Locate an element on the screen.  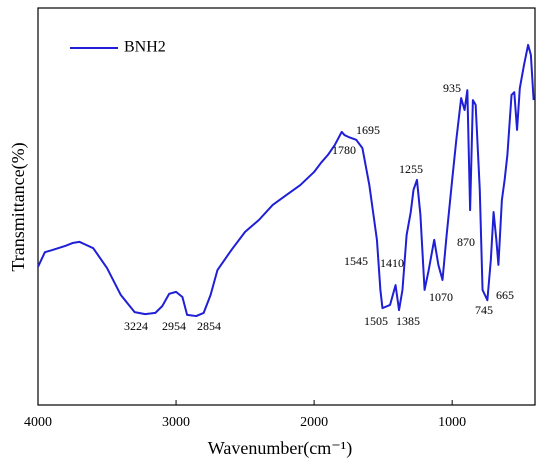
annotation: 870 is located at coordinates (466, 242).